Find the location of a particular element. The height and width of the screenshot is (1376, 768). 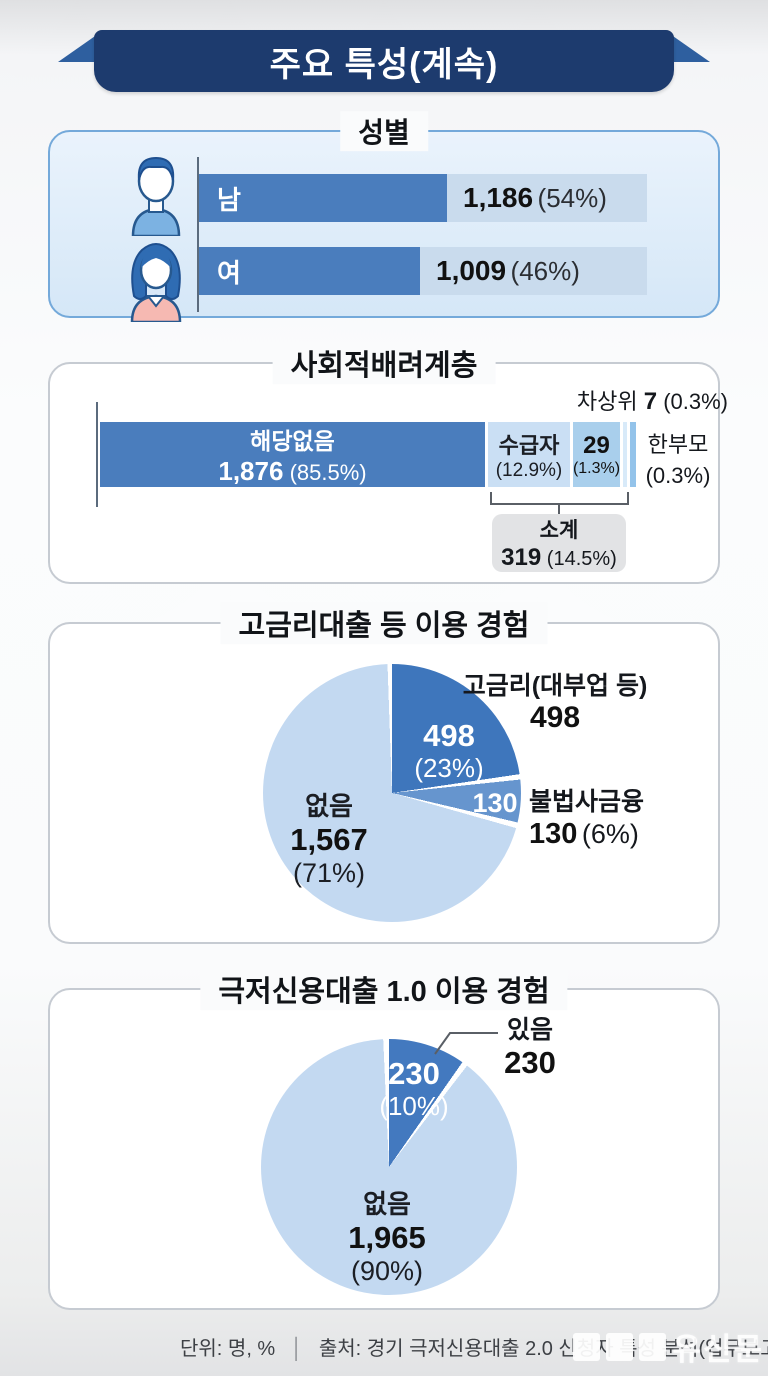

subtotal-box: 소계 319 (14.5%) is located at coordinates (559, 543).